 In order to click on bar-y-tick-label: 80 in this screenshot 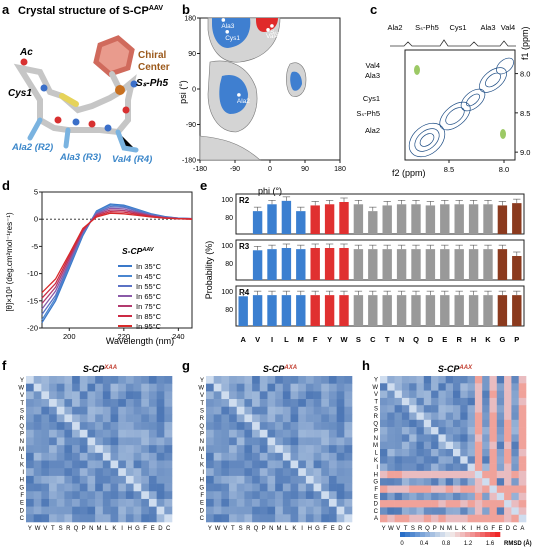, I will do `click(229, 310)`.